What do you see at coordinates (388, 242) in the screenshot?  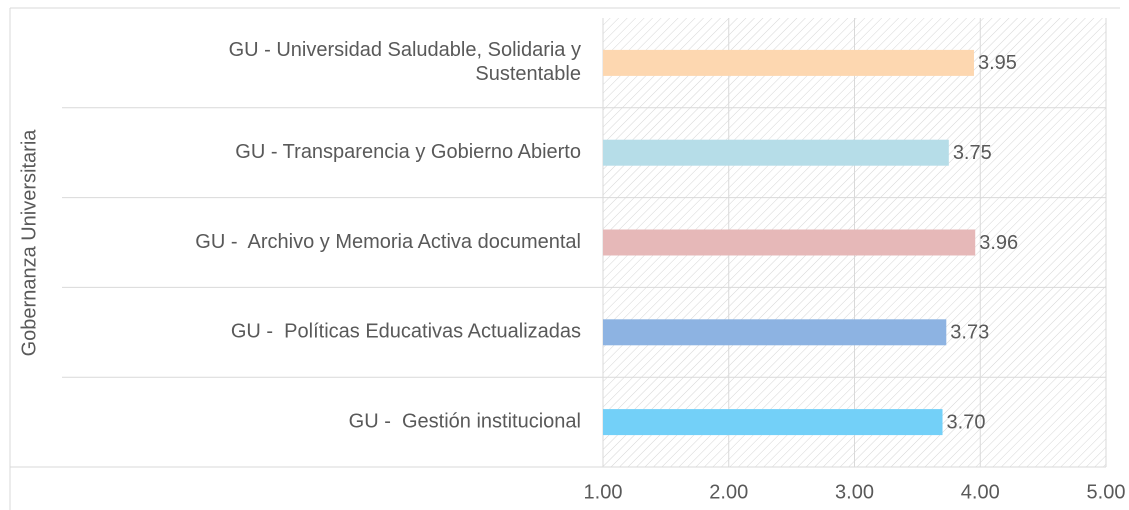 I see `category-label: GU - Archivo y Memoria Activa documental` at bounding box center [388, 242].